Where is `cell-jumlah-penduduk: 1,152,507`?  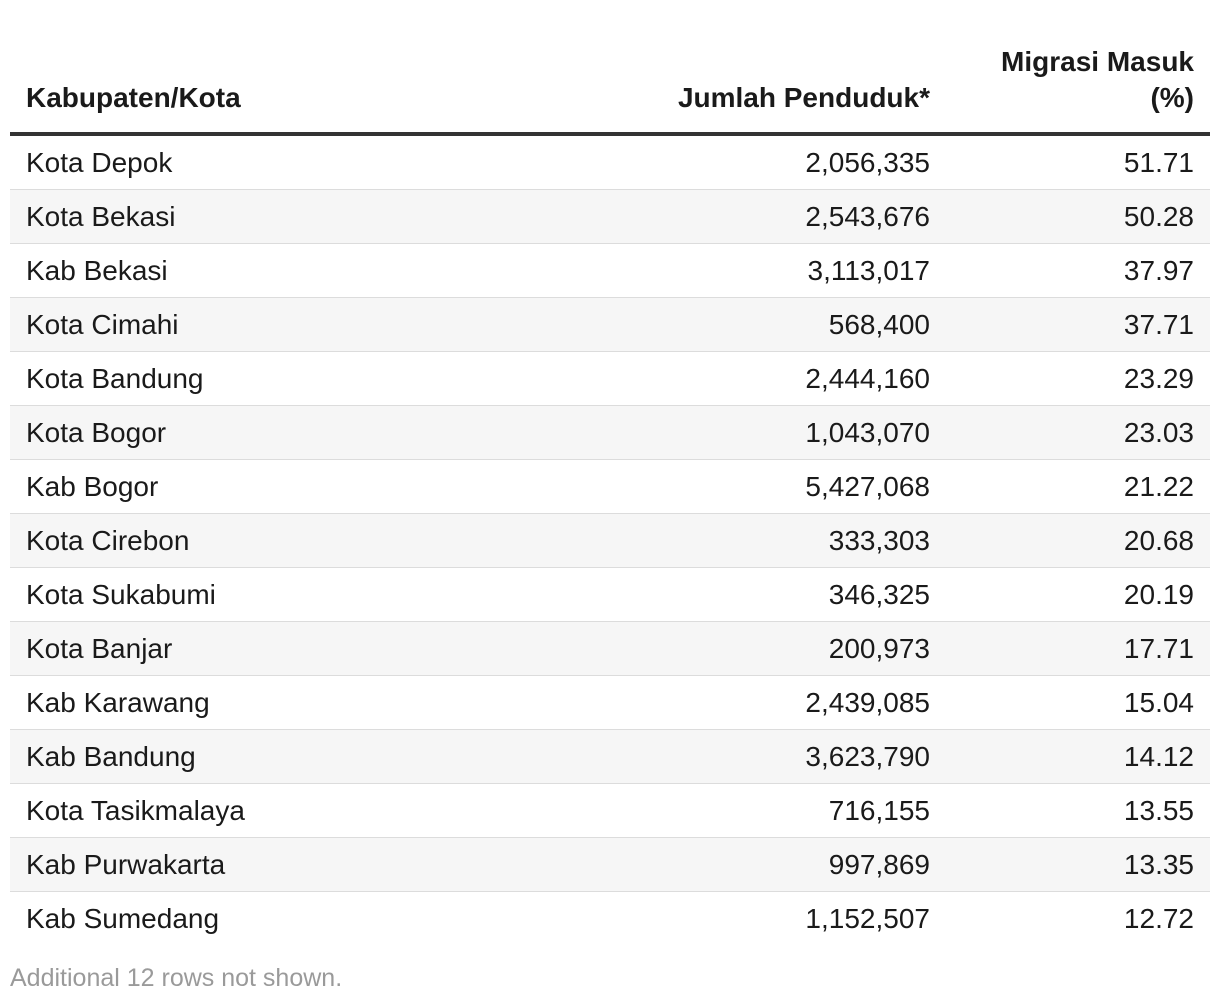
cell-jumlah-penduduk: 1,152,507 is located at coordinates (867, 918).